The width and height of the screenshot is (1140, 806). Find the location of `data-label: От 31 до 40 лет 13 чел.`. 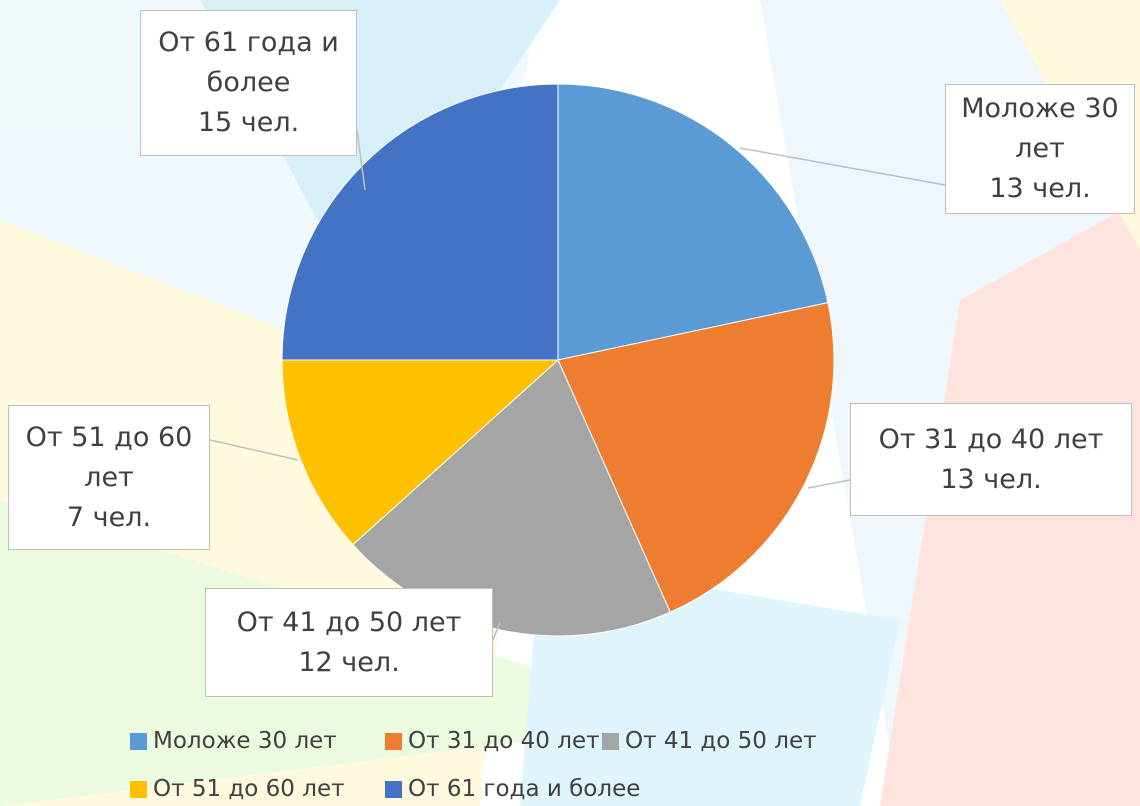

data-label: От 31 до 40 лет 13 чел. is located at coordinates (991, 459).